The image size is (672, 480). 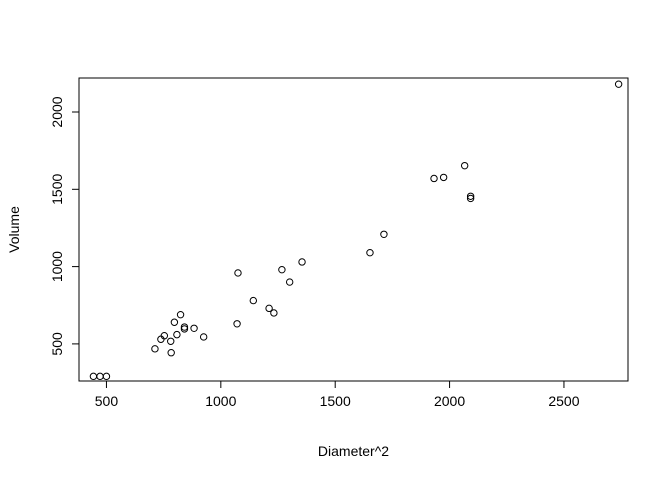 What do you see at coordinates (57, 344) in the screenshot?
I see `y-tick-label: 500` at bounding box center [57, 344].